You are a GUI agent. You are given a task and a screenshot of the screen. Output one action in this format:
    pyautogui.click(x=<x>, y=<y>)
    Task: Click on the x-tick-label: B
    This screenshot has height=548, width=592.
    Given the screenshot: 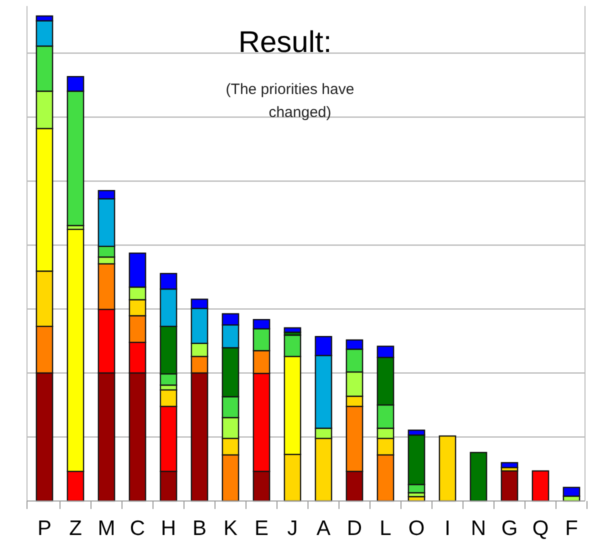 What is the action you would take?
    pyautogui.click(x=199, y=528)
    